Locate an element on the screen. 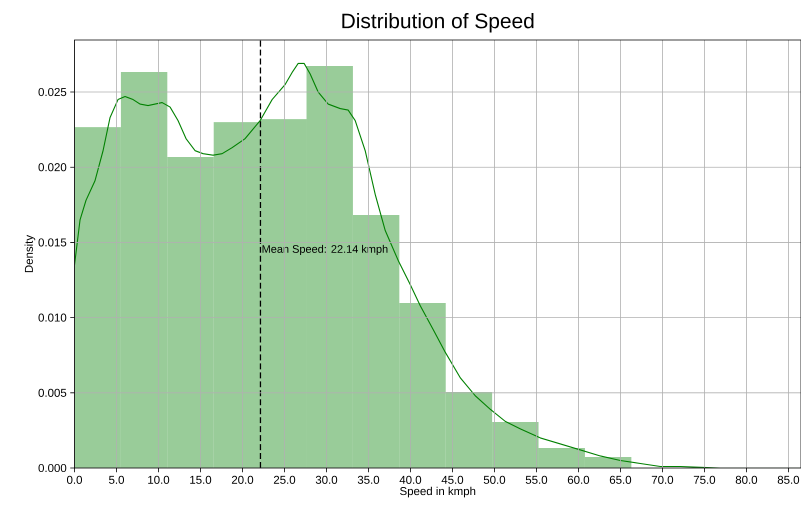 The image size is (801, 515). x-tick-label: 20.0 is located at coordinates (243, 480).